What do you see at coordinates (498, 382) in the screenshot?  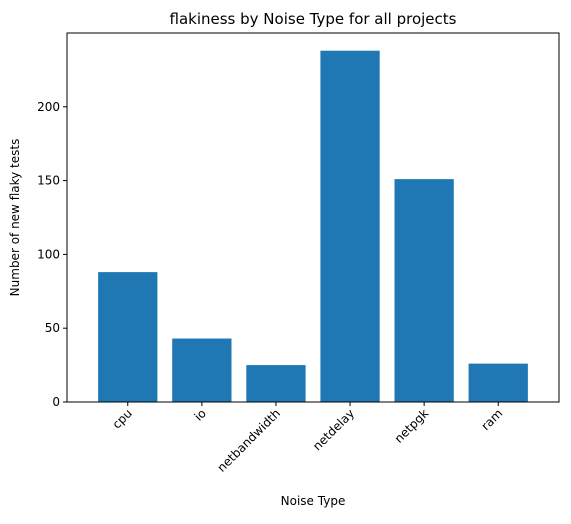 I see `bar-ram` at bounding box center [498, 382].